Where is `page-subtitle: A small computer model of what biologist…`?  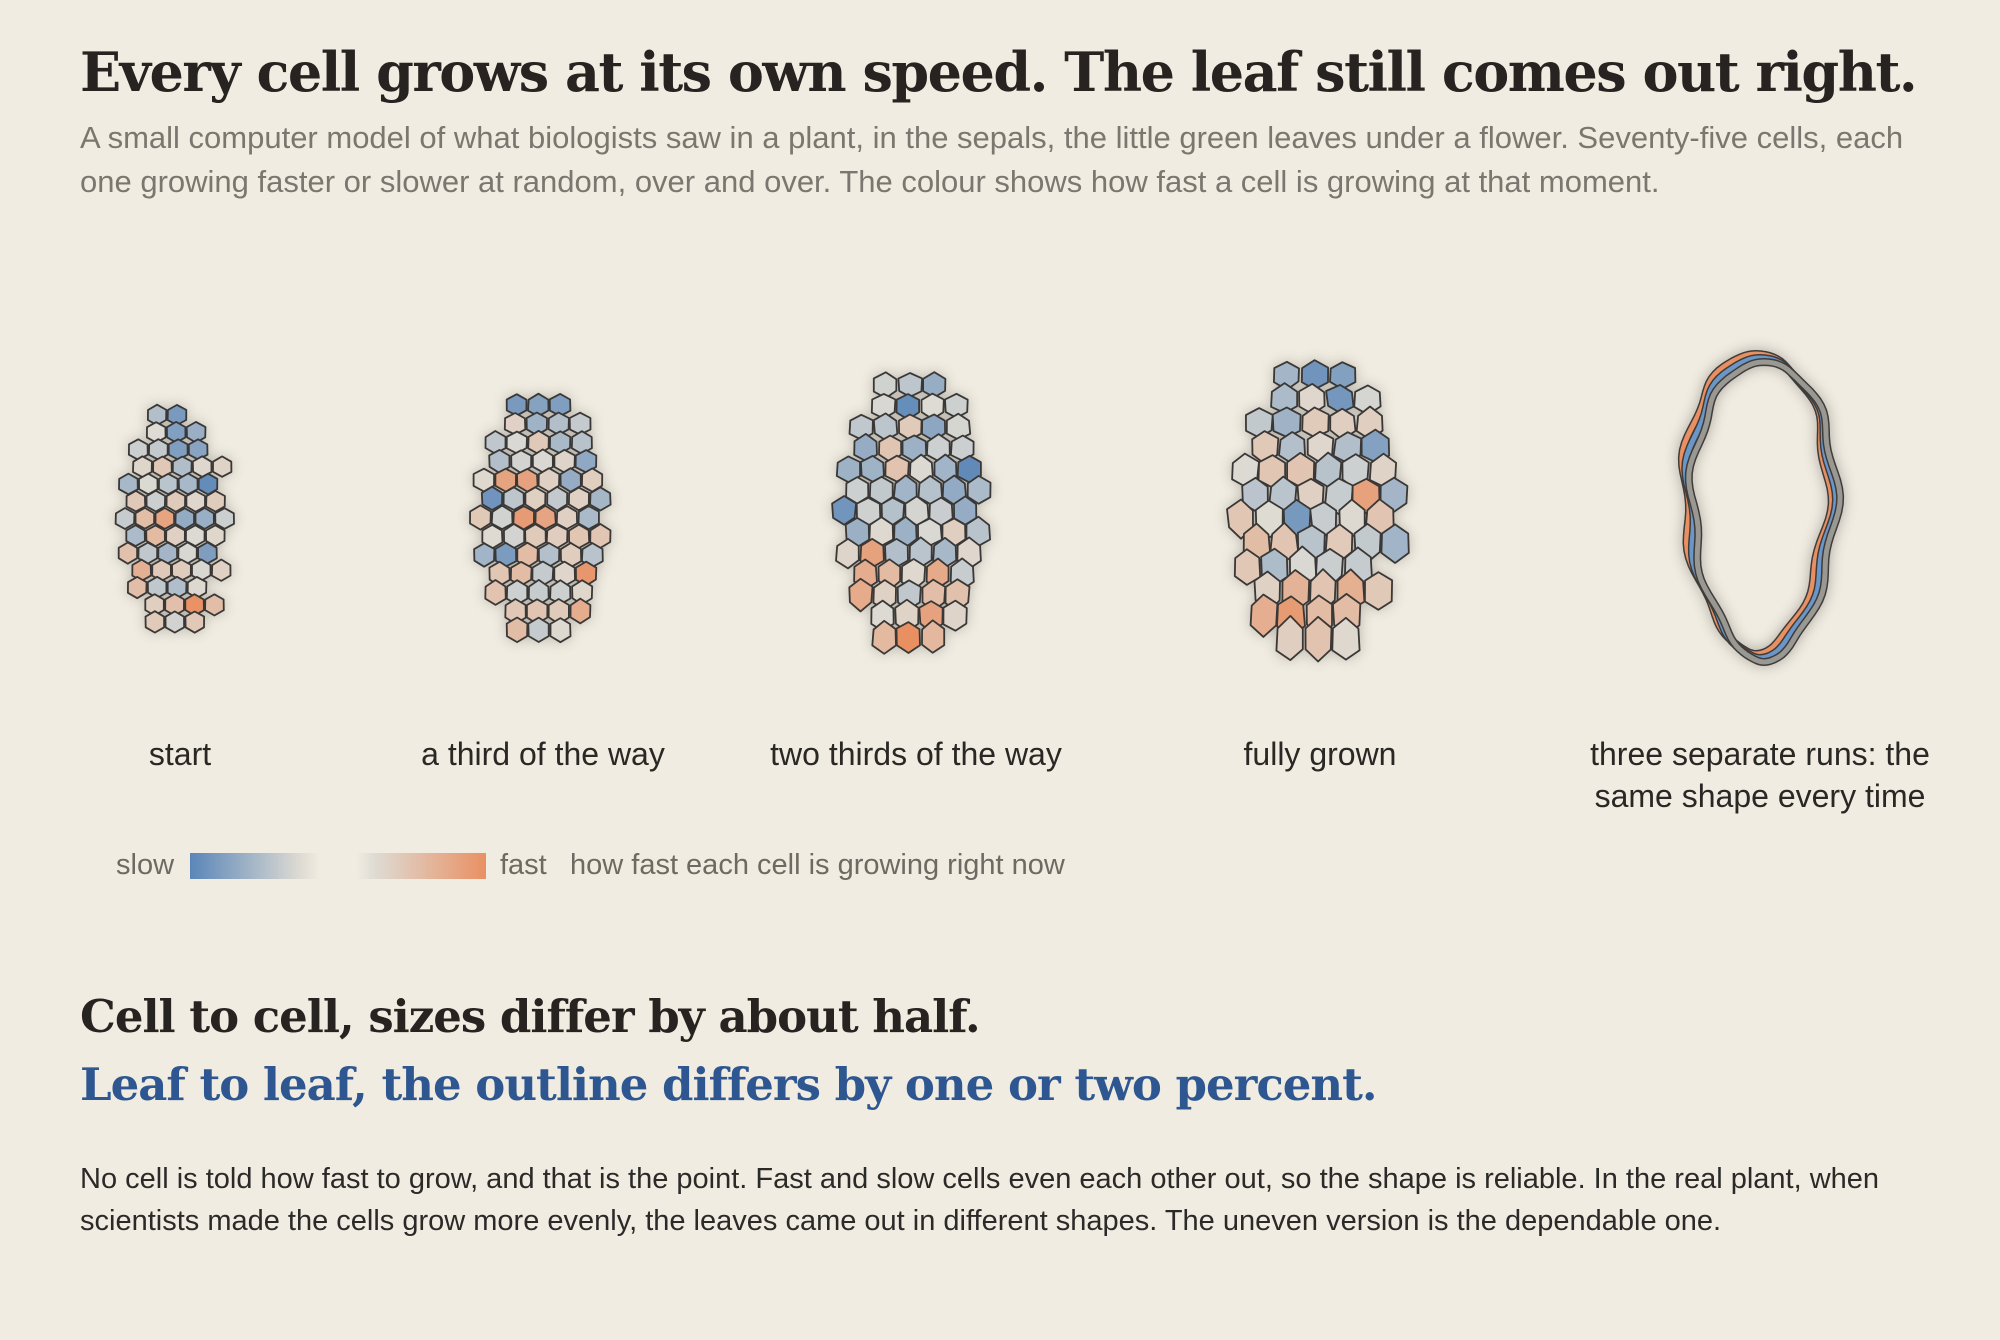 page-subtitle: A small computer model of what biologist… is located at coordinates (992, 159).